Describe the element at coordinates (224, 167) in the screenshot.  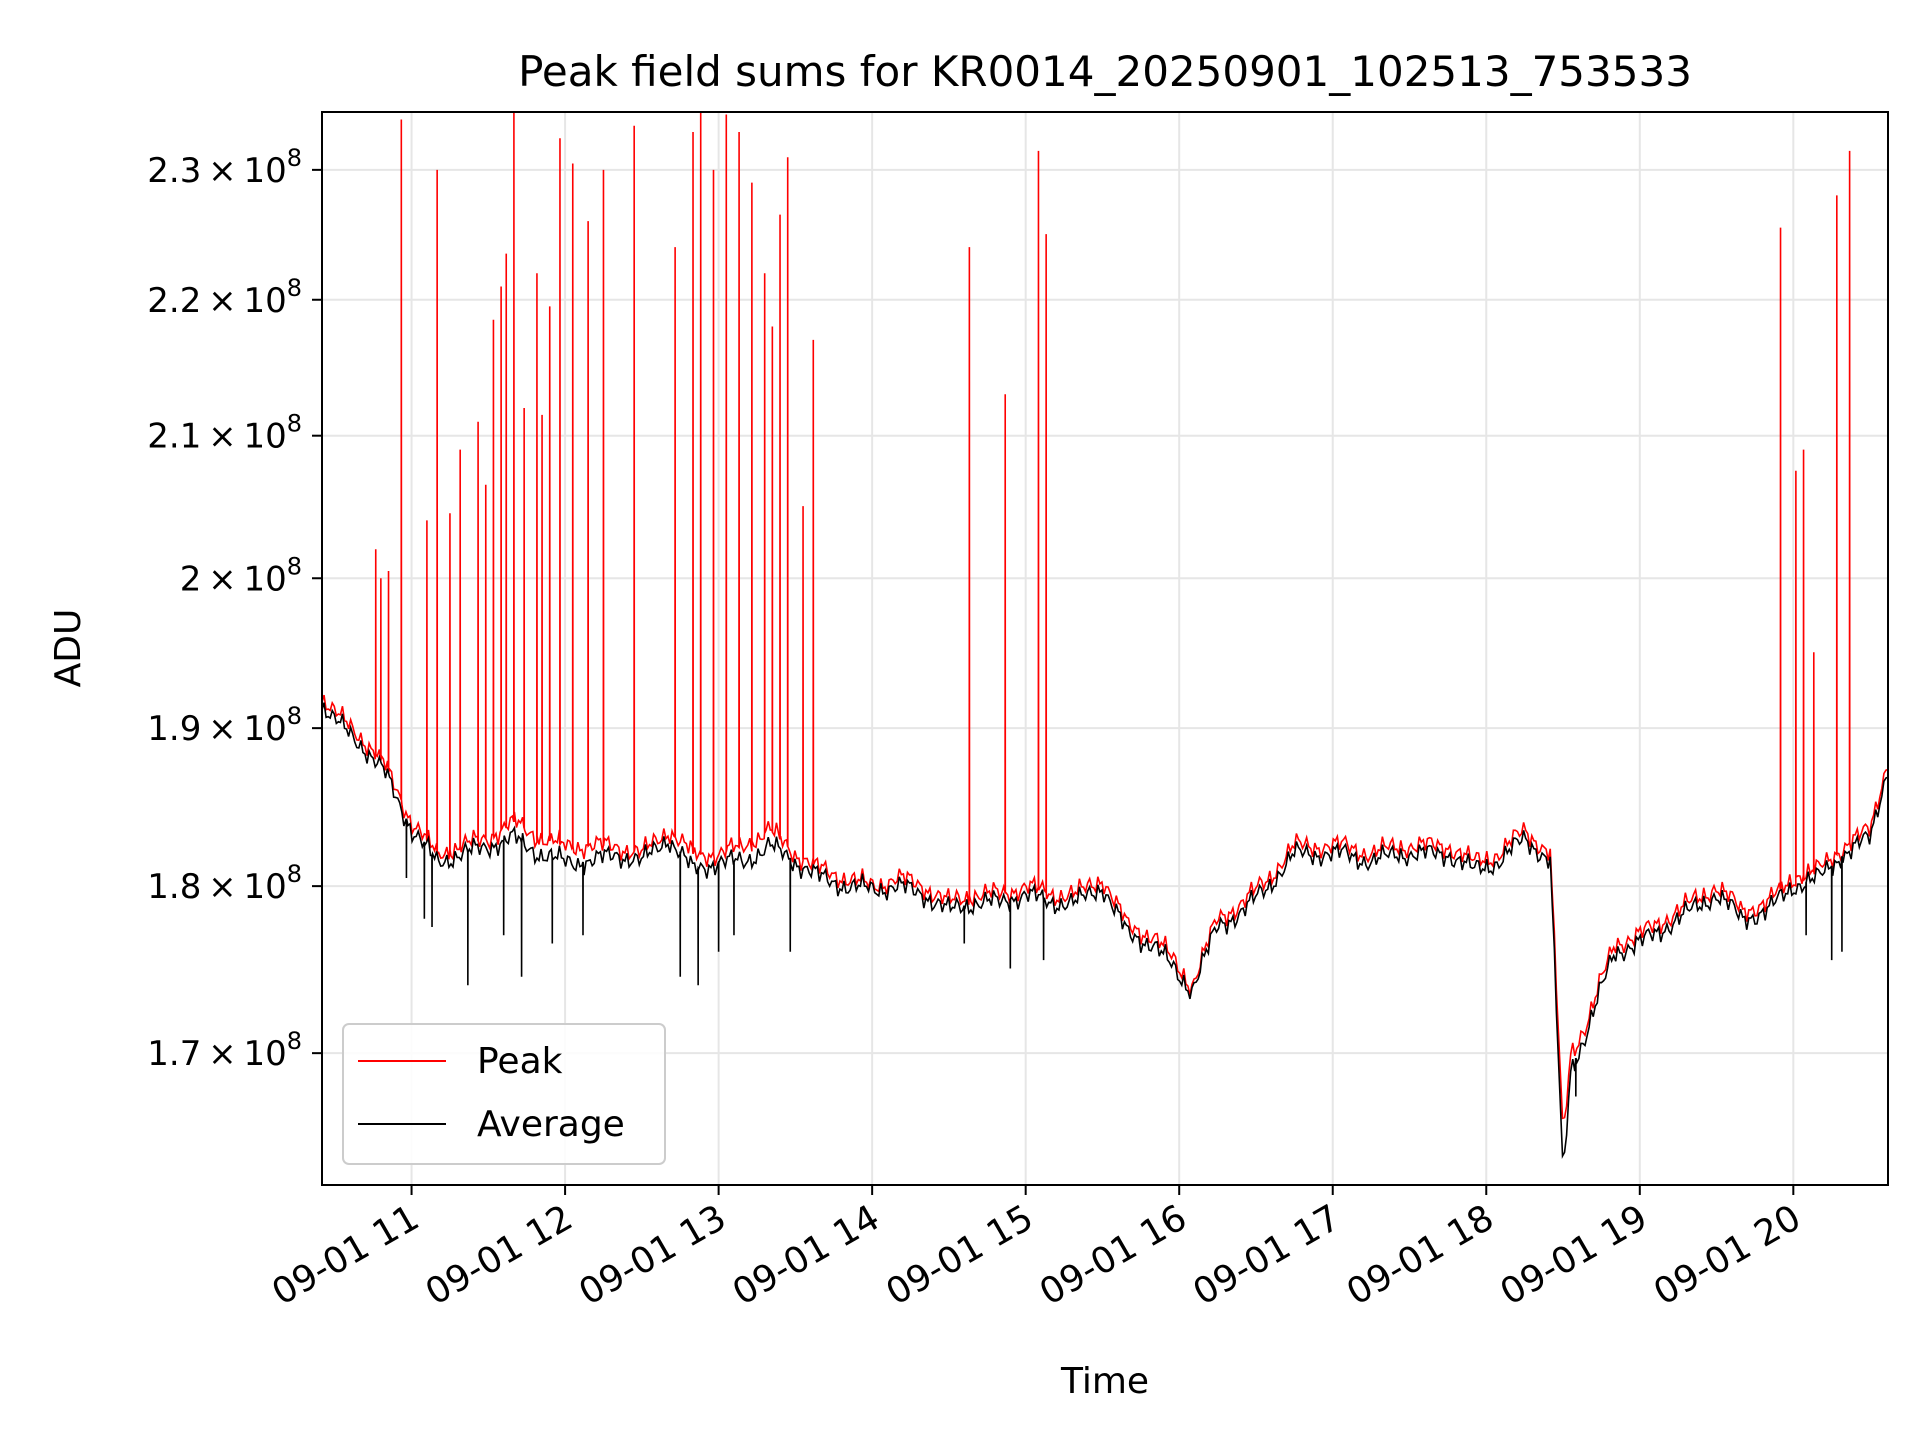
I see `y-tick-label: 2.3 × 10⁸` at that location.